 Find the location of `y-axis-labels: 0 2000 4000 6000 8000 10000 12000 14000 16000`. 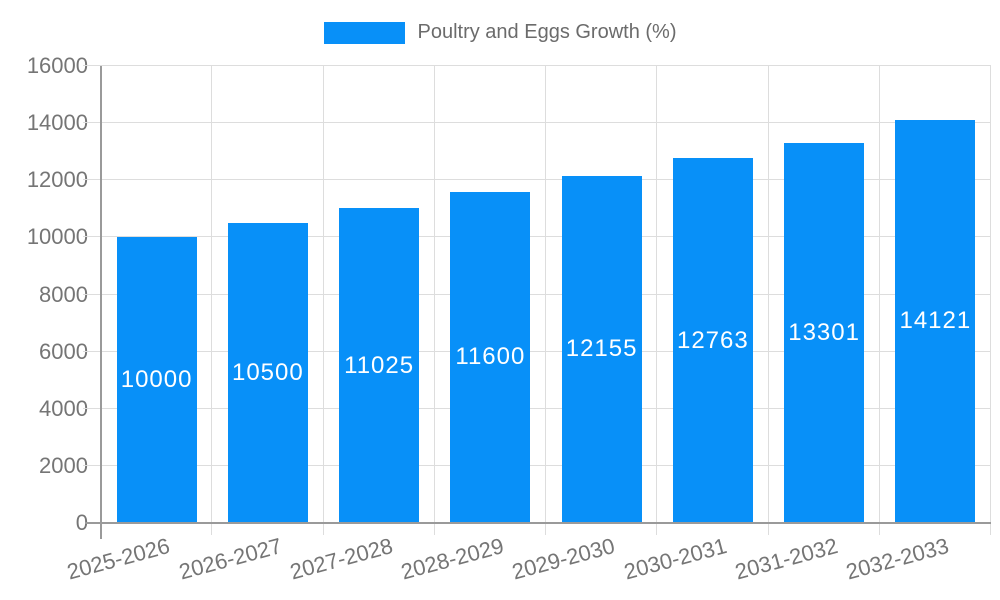

y-axis-labels: 0 2000 4000 6000 8000 10000 12000 14000 16000 is located at coordinates (44, 294).